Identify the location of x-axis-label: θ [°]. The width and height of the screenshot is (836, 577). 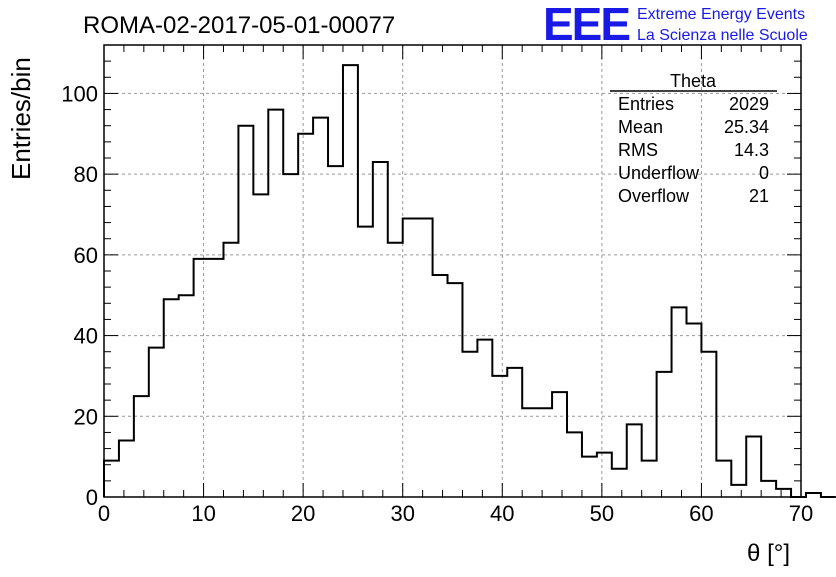
(768, 553).